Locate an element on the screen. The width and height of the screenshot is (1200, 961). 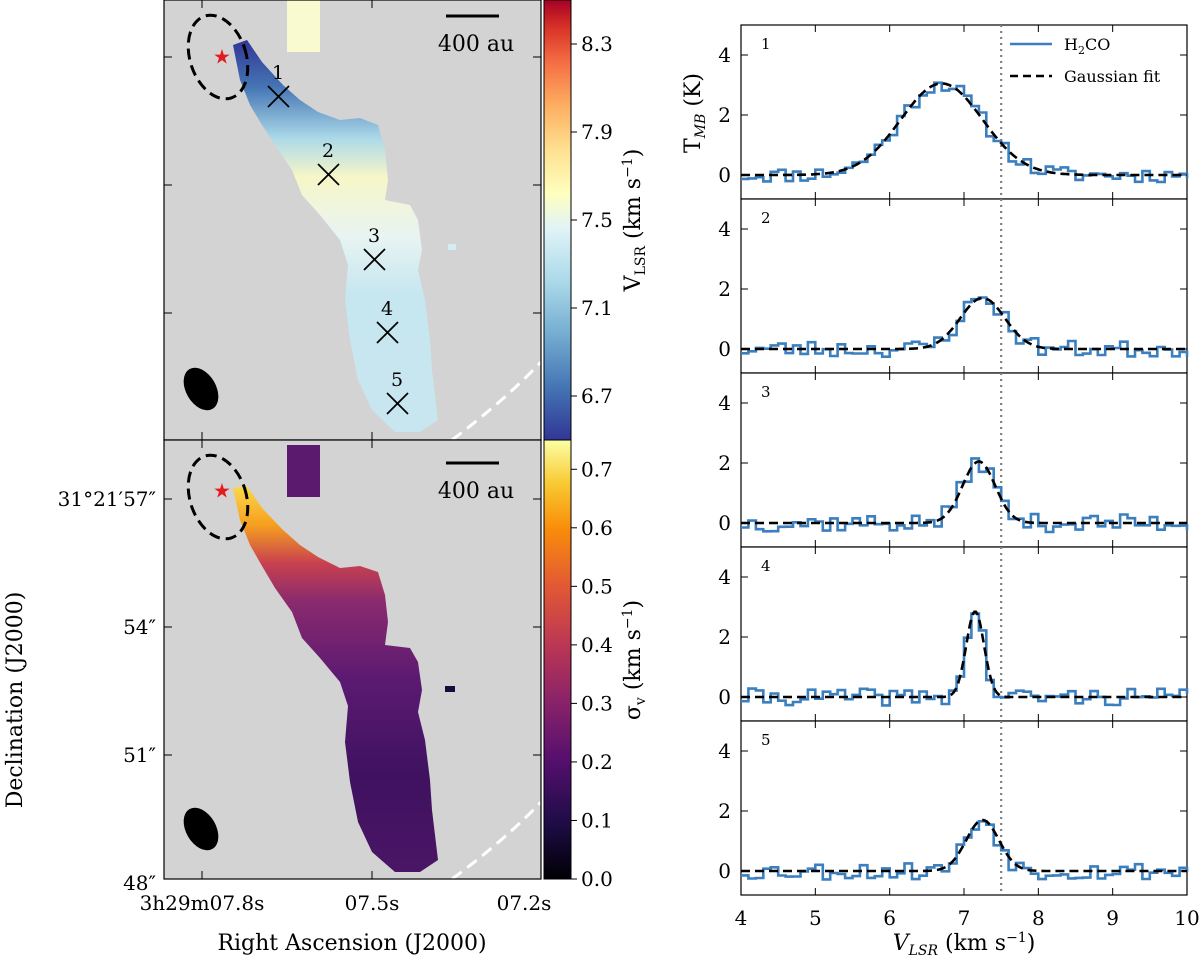
ra-tick-078: 3h29m07.8s is located at coordinates (202, 903).